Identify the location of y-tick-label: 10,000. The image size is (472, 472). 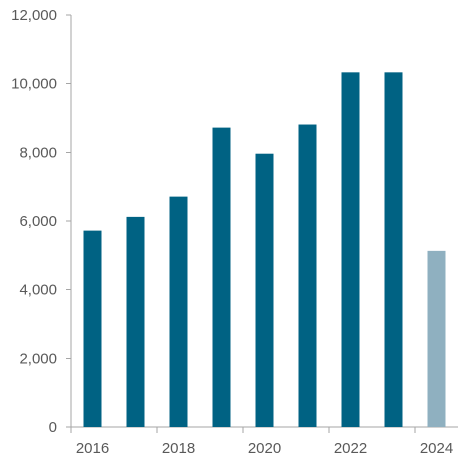
(34, 84).